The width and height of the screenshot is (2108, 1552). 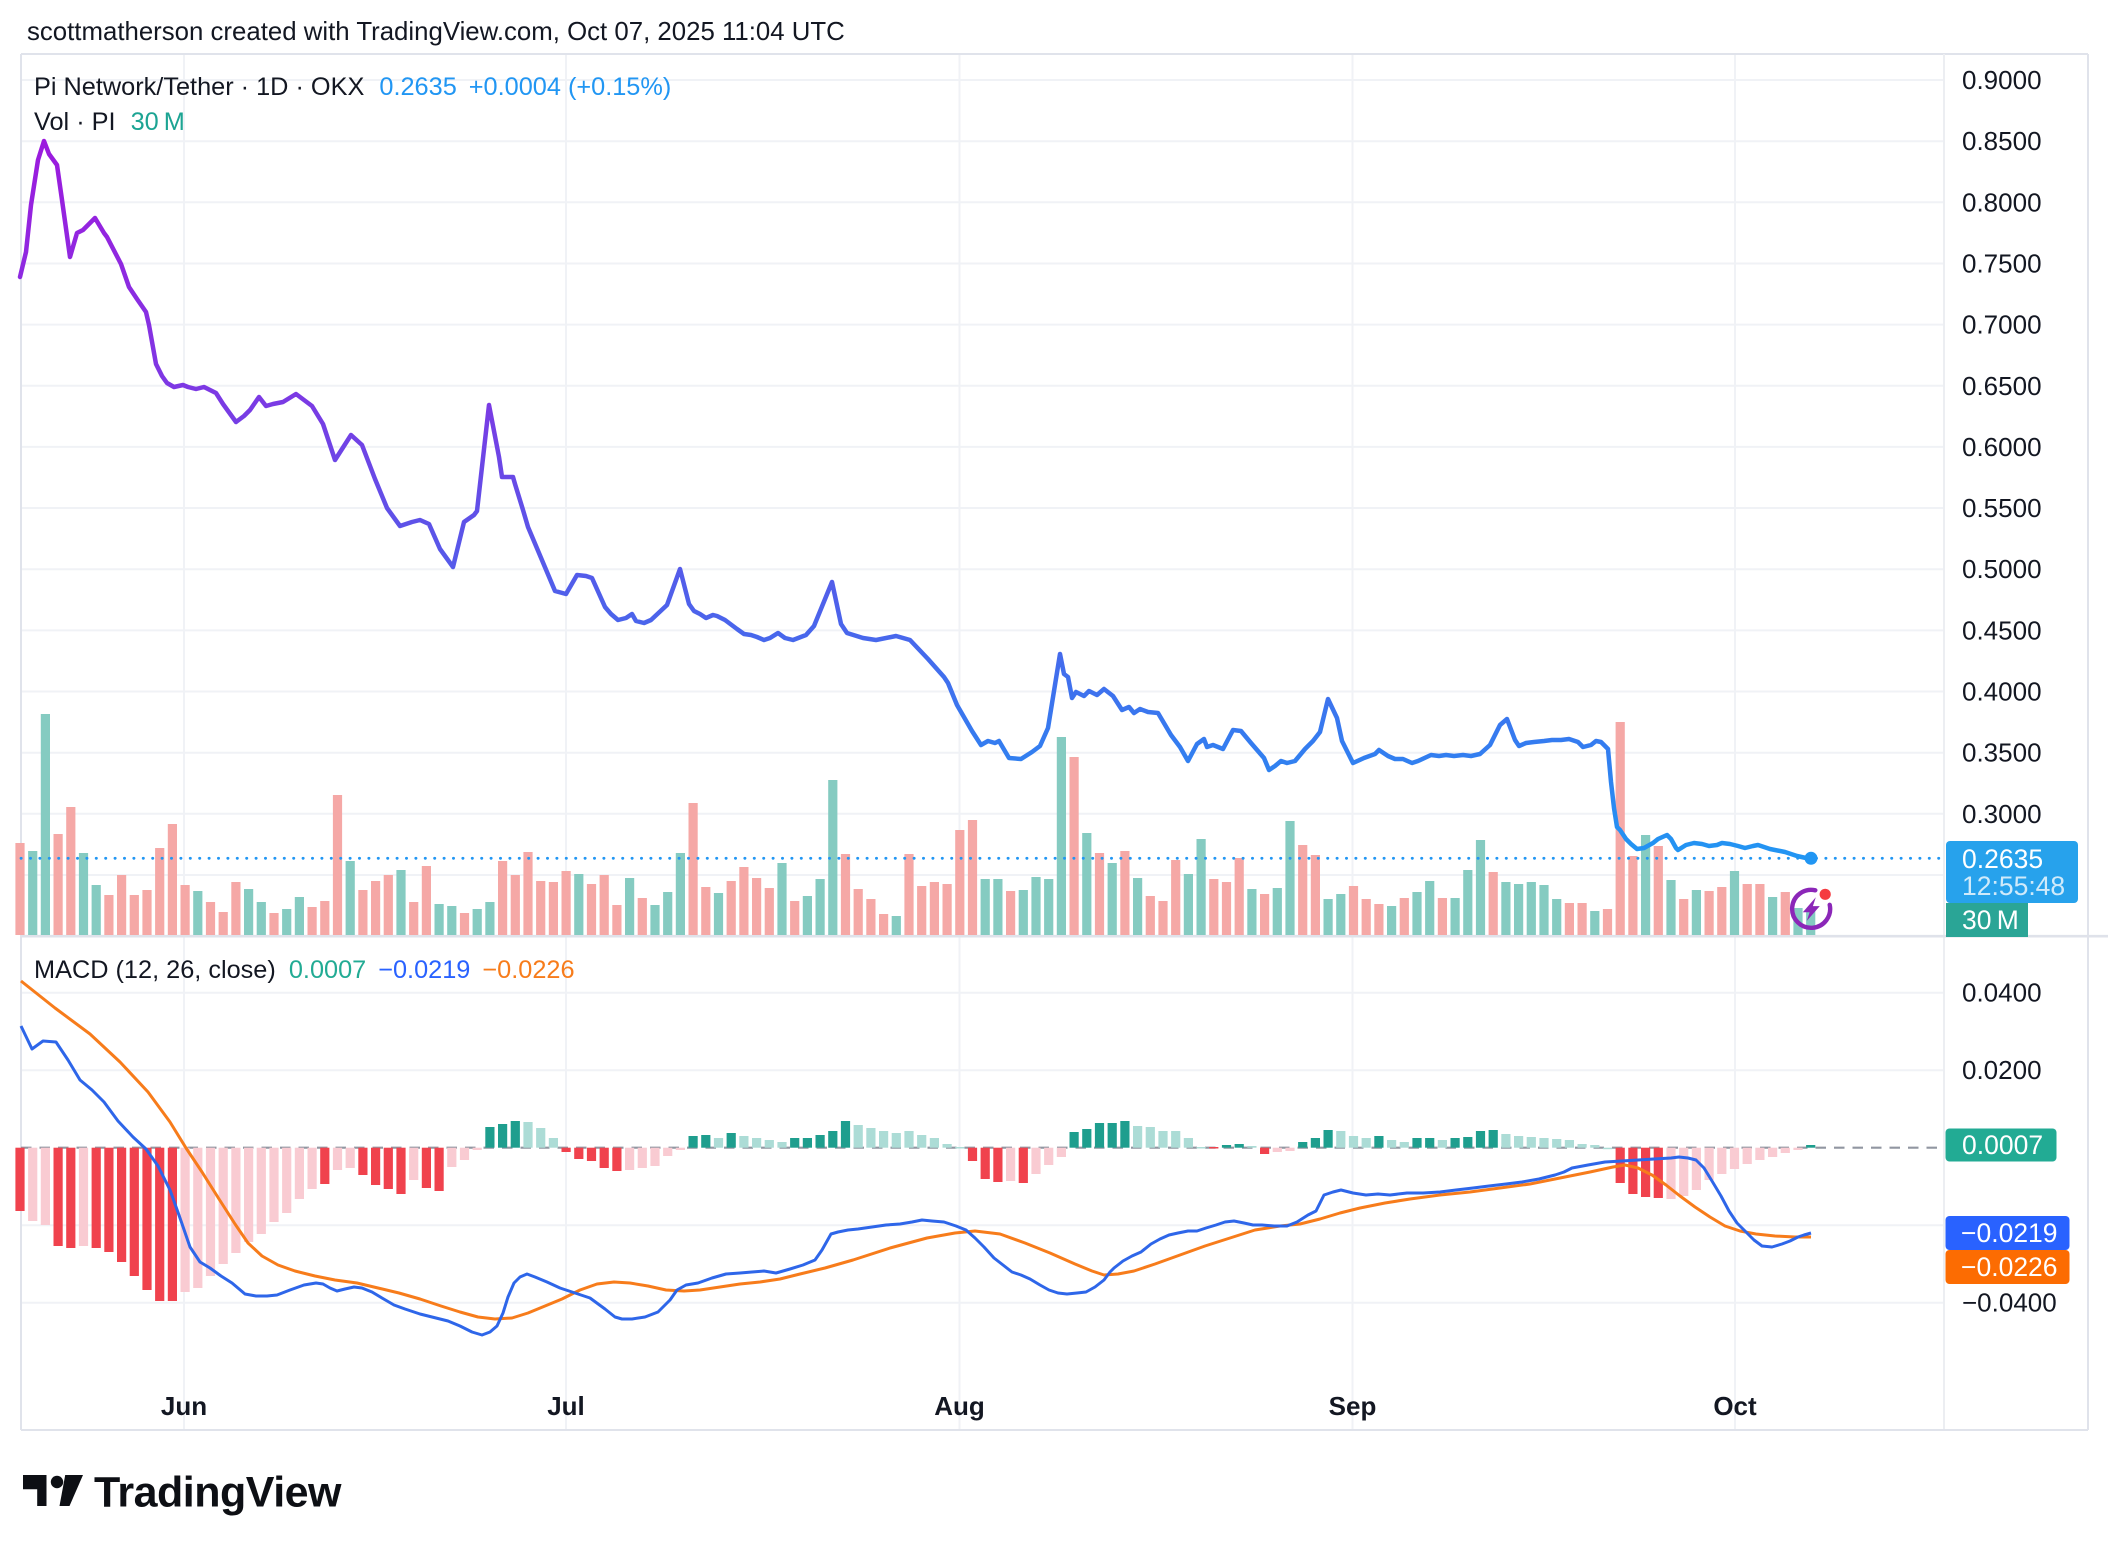 I want to click on svg-text: Jul, so click(x=566, y=1406).